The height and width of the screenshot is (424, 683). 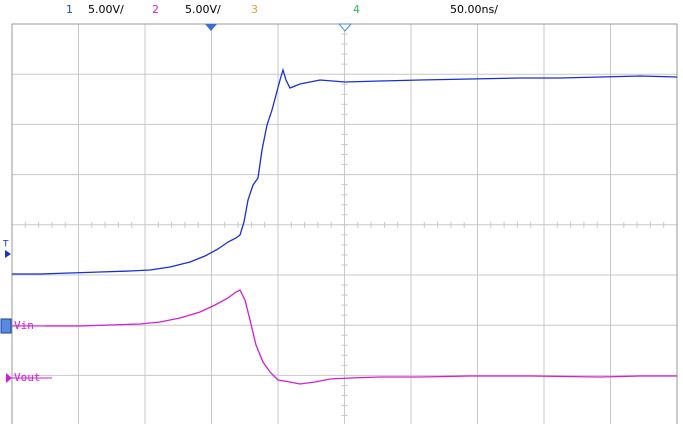 I want to click on trigger-label: T, so click(x=5, y=245).